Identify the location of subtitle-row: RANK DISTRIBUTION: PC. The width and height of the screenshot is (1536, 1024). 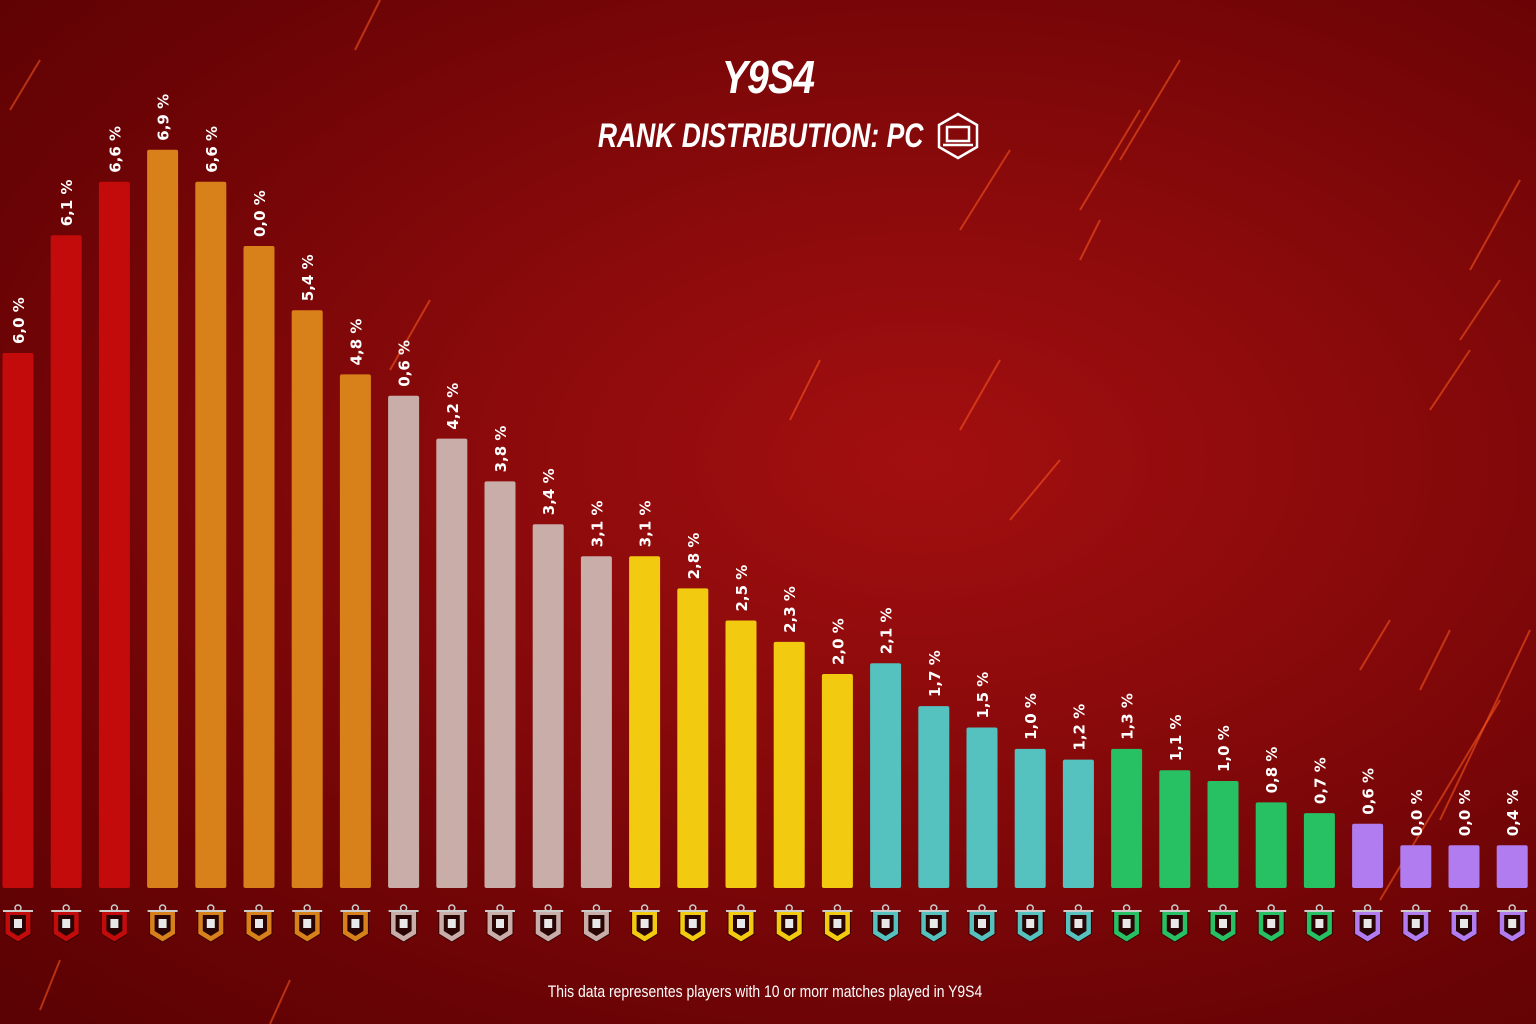
(763, 136).